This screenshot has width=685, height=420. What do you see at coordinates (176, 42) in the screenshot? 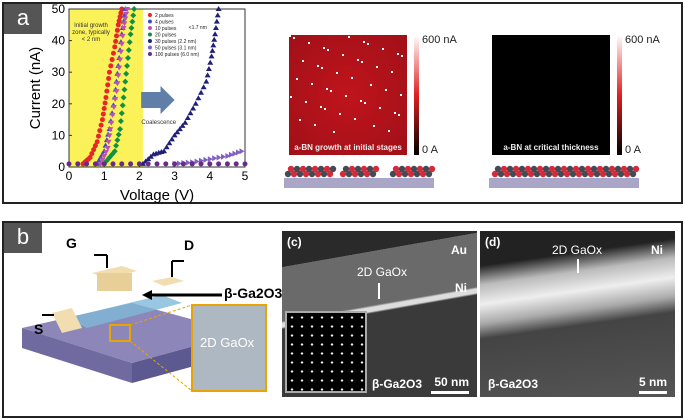
I see `legend-entry: 30 pulses (2.2 nm)` at bounding box center [176, 42].